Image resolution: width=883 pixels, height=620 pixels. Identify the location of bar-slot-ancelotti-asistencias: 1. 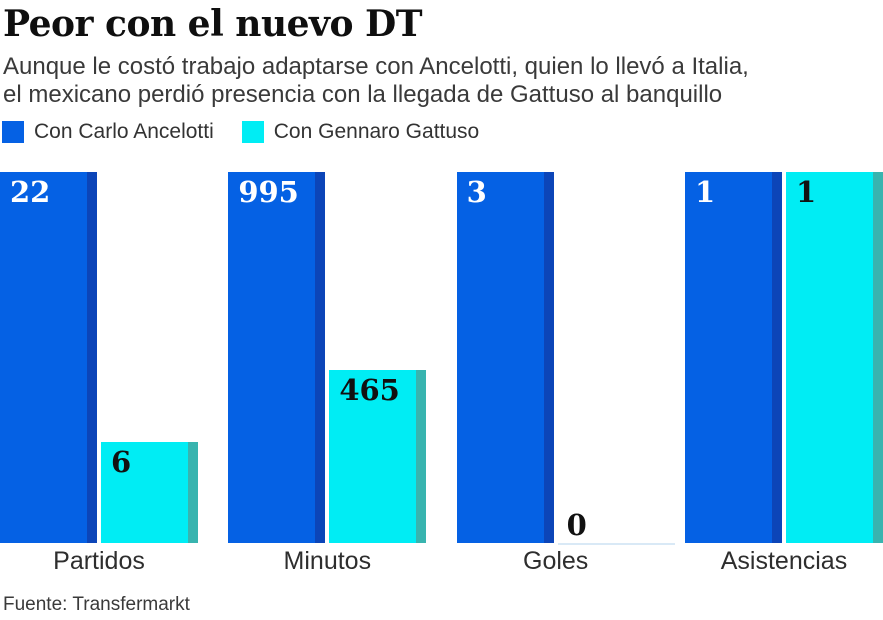
(733, 357).